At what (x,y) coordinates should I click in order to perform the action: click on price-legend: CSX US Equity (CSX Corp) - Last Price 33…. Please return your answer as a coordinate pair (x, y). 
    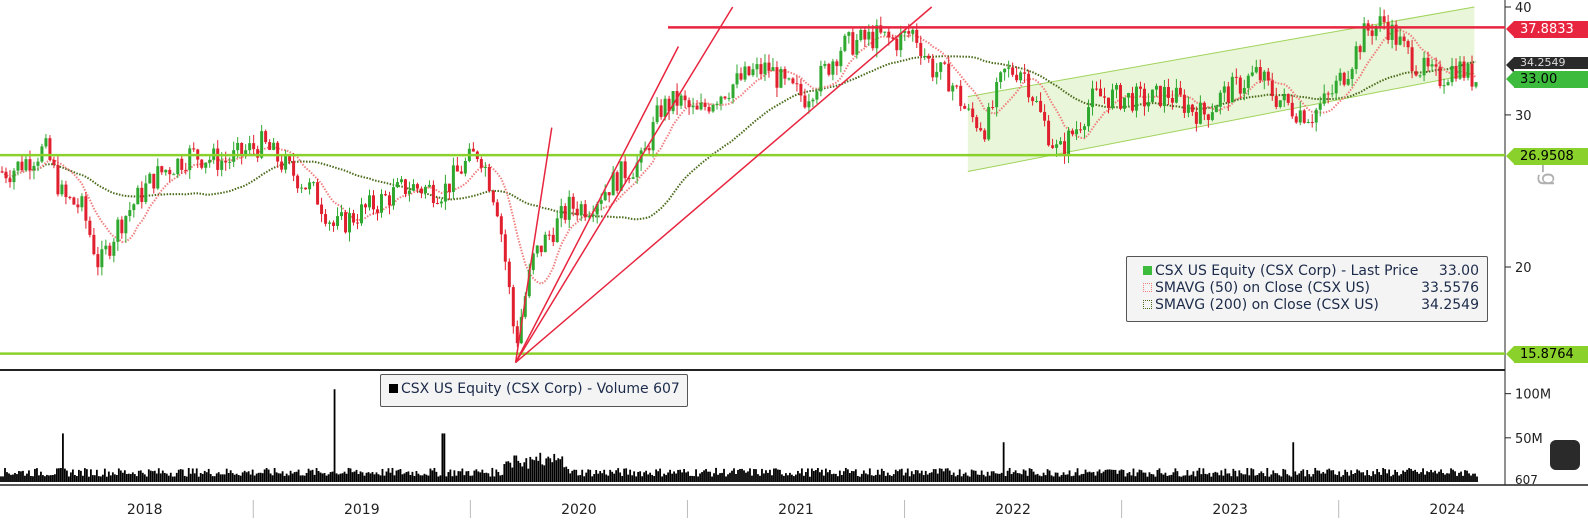
    Looking at the image, I should click on (1307, 289).